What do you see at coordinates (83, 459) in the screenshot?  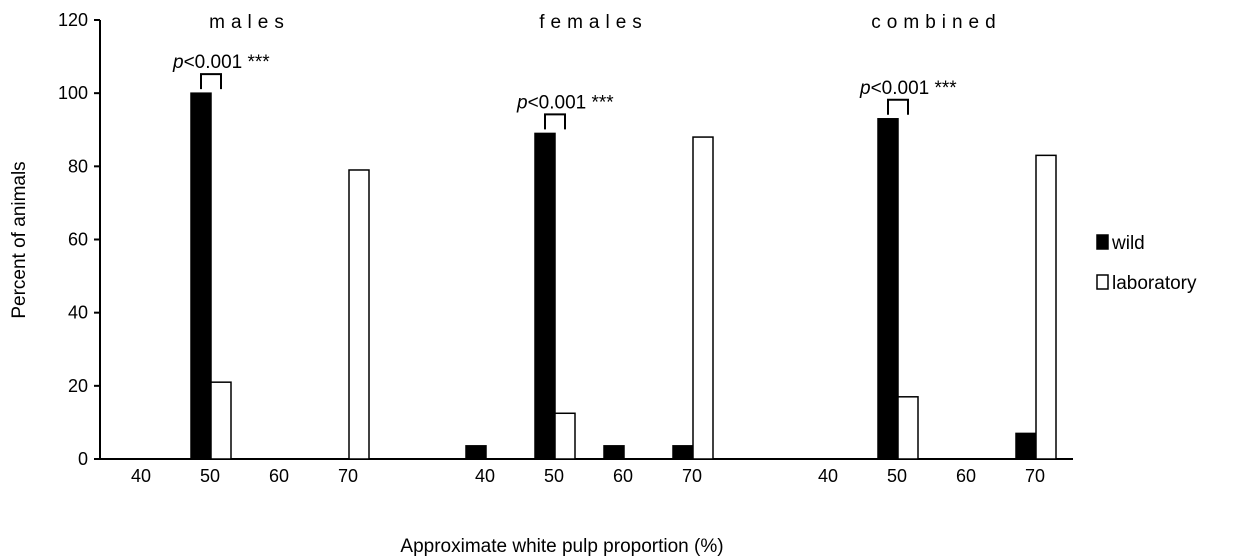 I see `y-tick-label: 0` at bounding box center [83, 459].